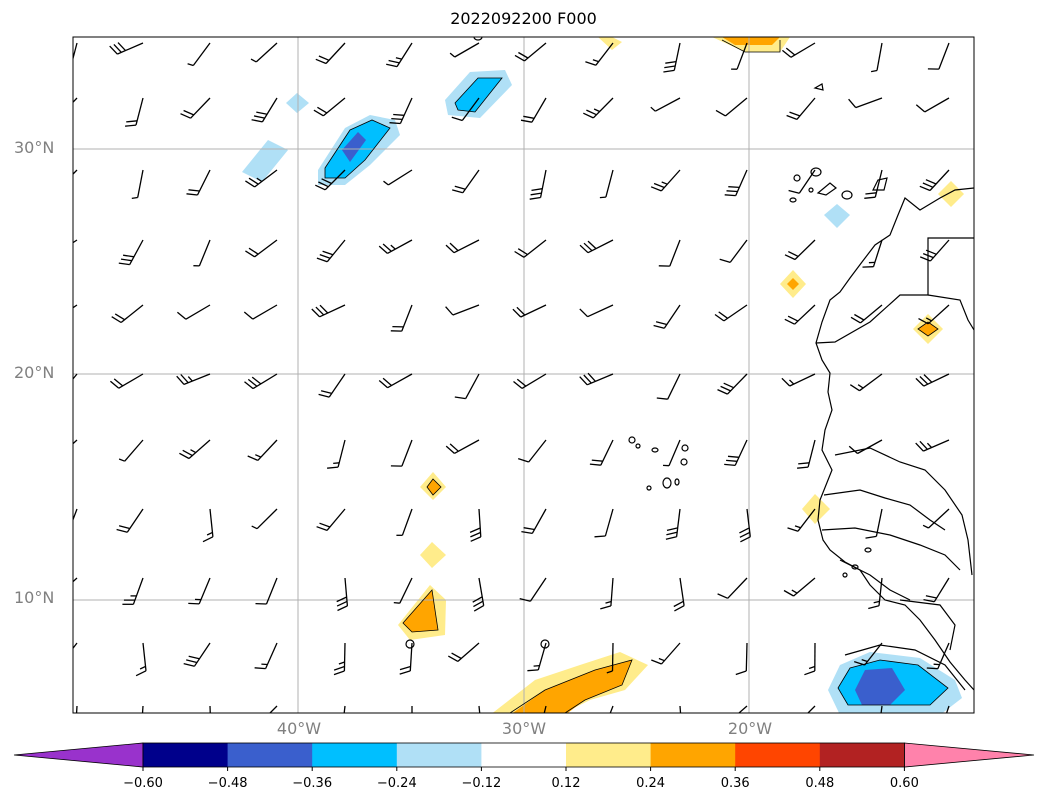 Image resolution: width=1047 pixels, height=805 pixels. I want to click on colorbar-tick-label: 0.48, so click(820, 783).